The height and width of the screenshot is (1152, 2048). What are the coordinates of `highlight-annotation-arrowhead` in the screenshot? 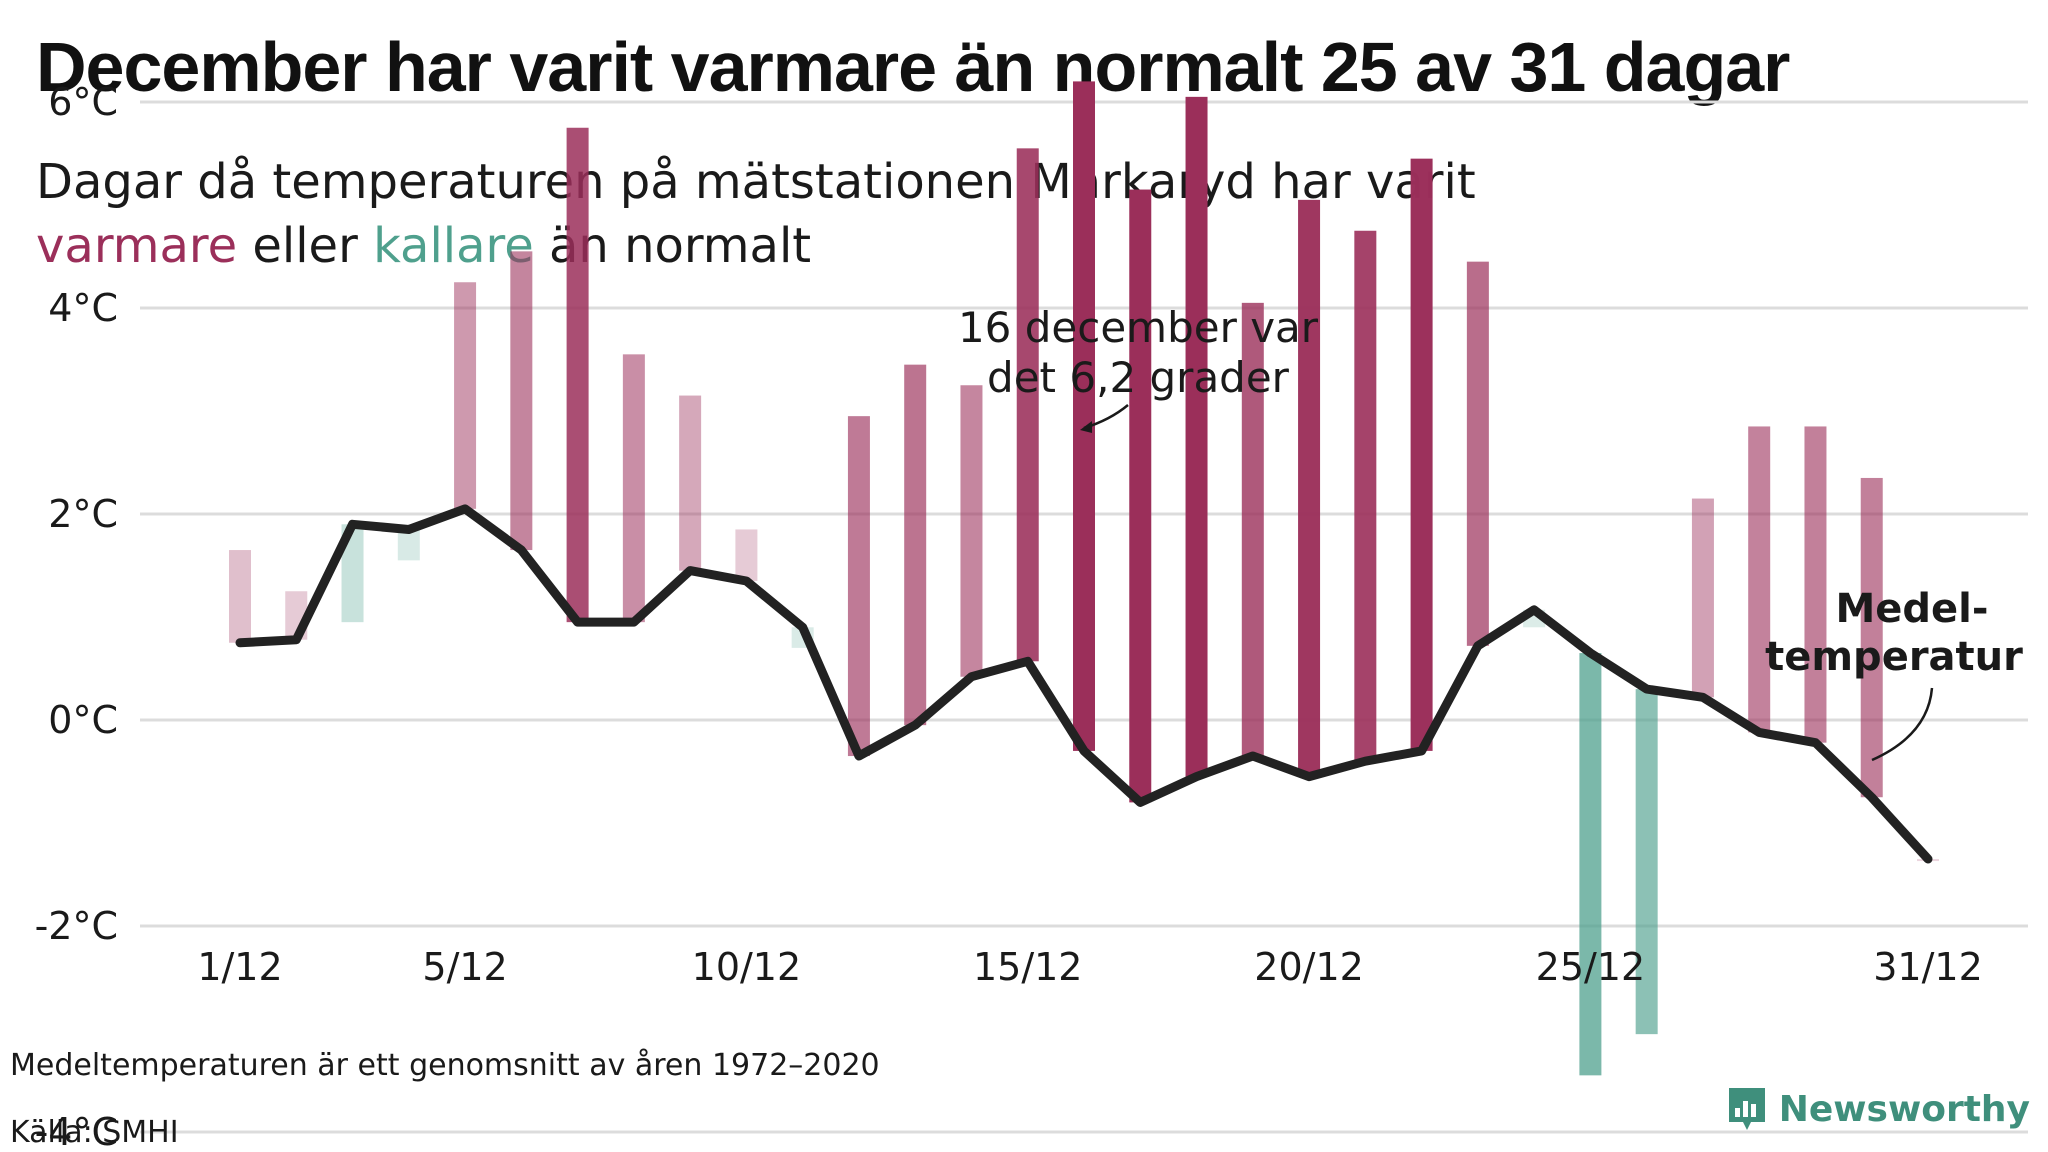 It's located at (1086, 427).